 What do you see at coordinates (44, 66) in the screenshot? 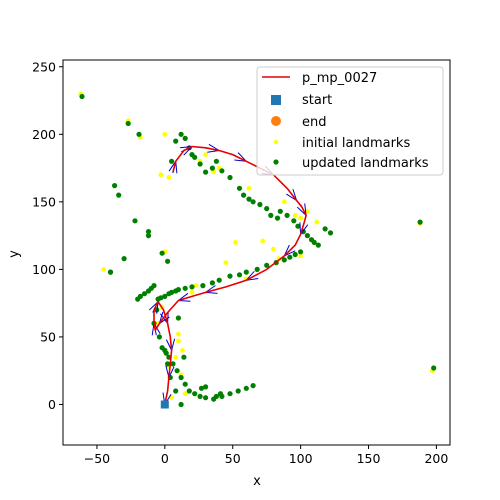
I see `y-tick-label: 250` at bounding box center [44, 66].